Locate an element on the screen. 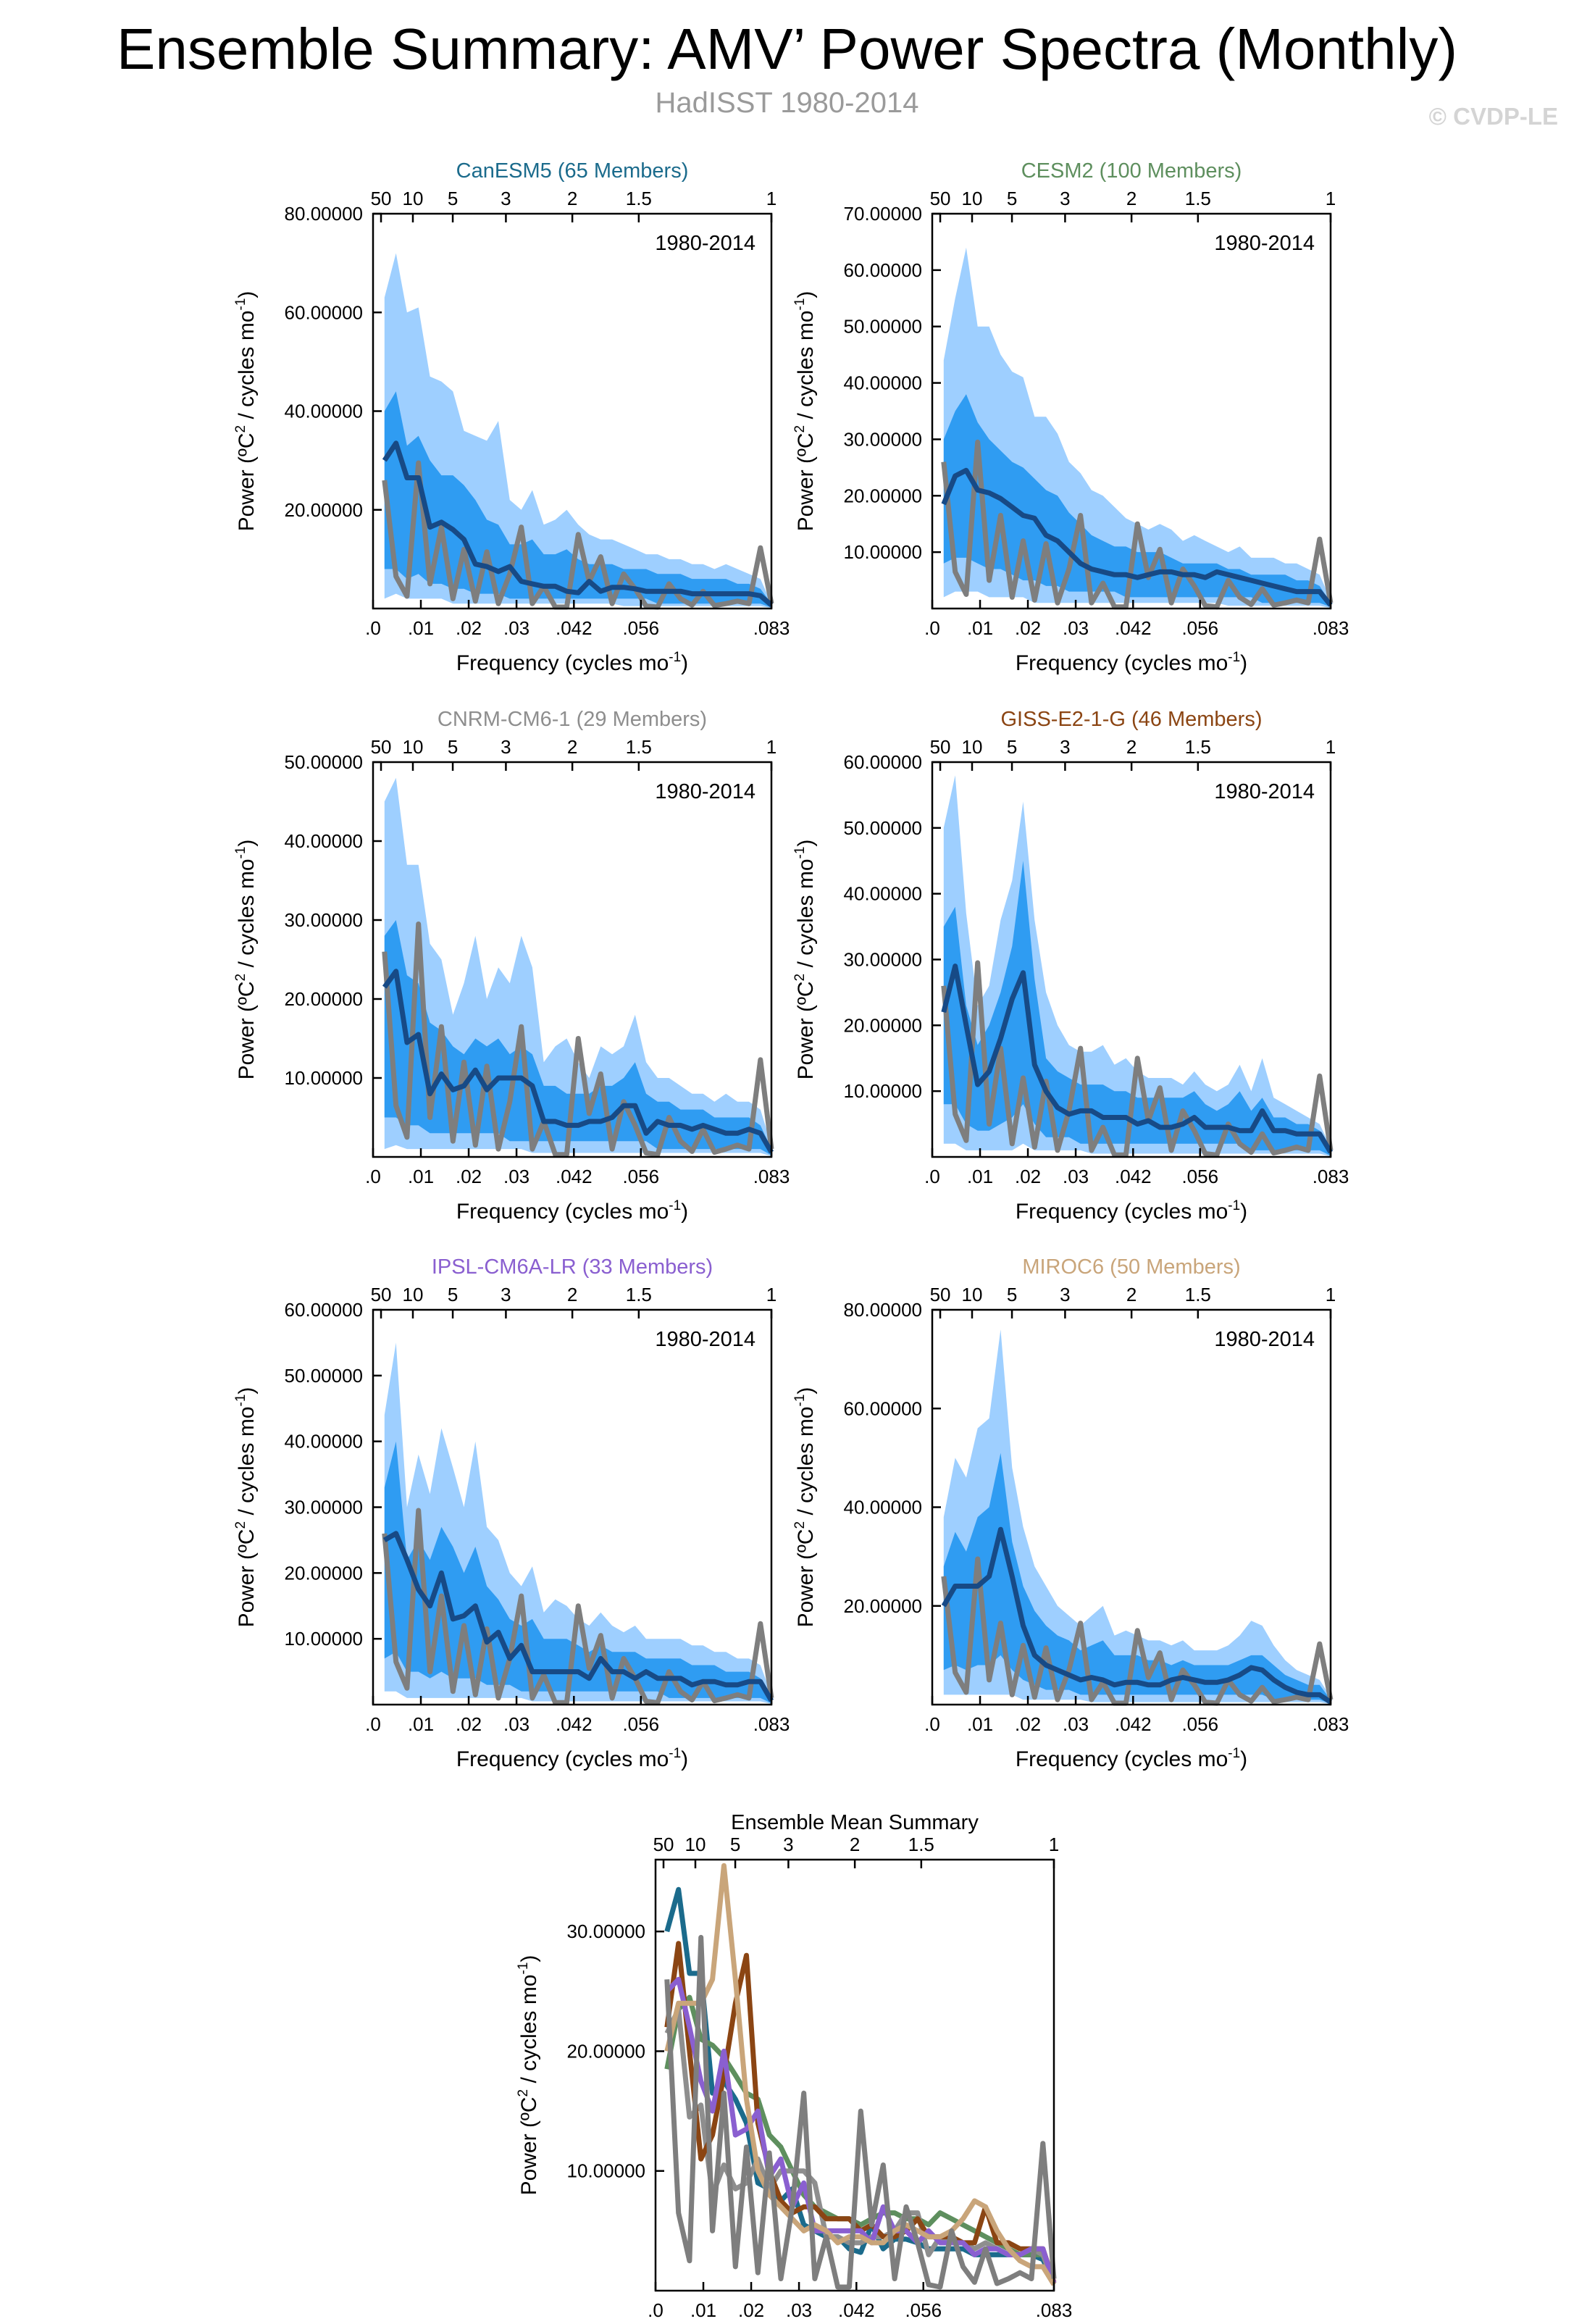 This screenshot has height=2324, width=1574. chart-title: MIROC6 (50 Members) is located at coordinates (1131, 1267).